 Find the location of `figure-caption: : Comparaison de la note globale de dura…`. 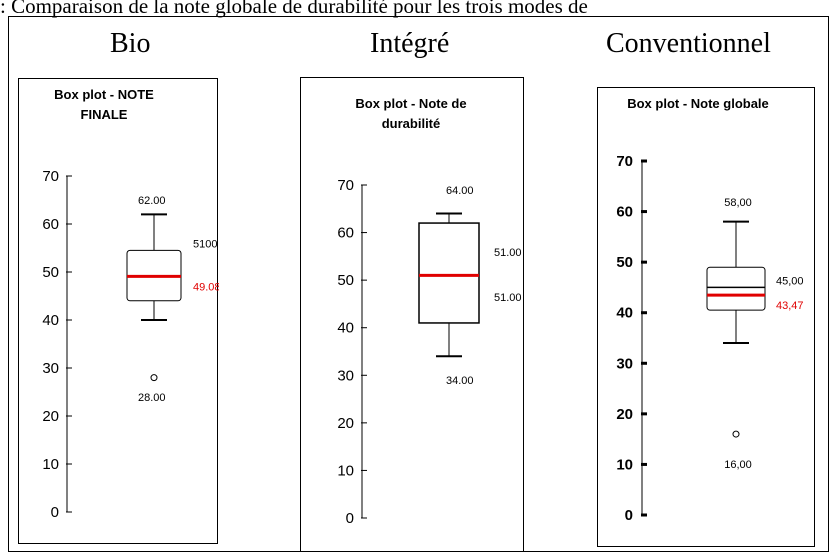

figure-caption: : Comparaison de la note globale de dura… is located at coordinates (294, 9).